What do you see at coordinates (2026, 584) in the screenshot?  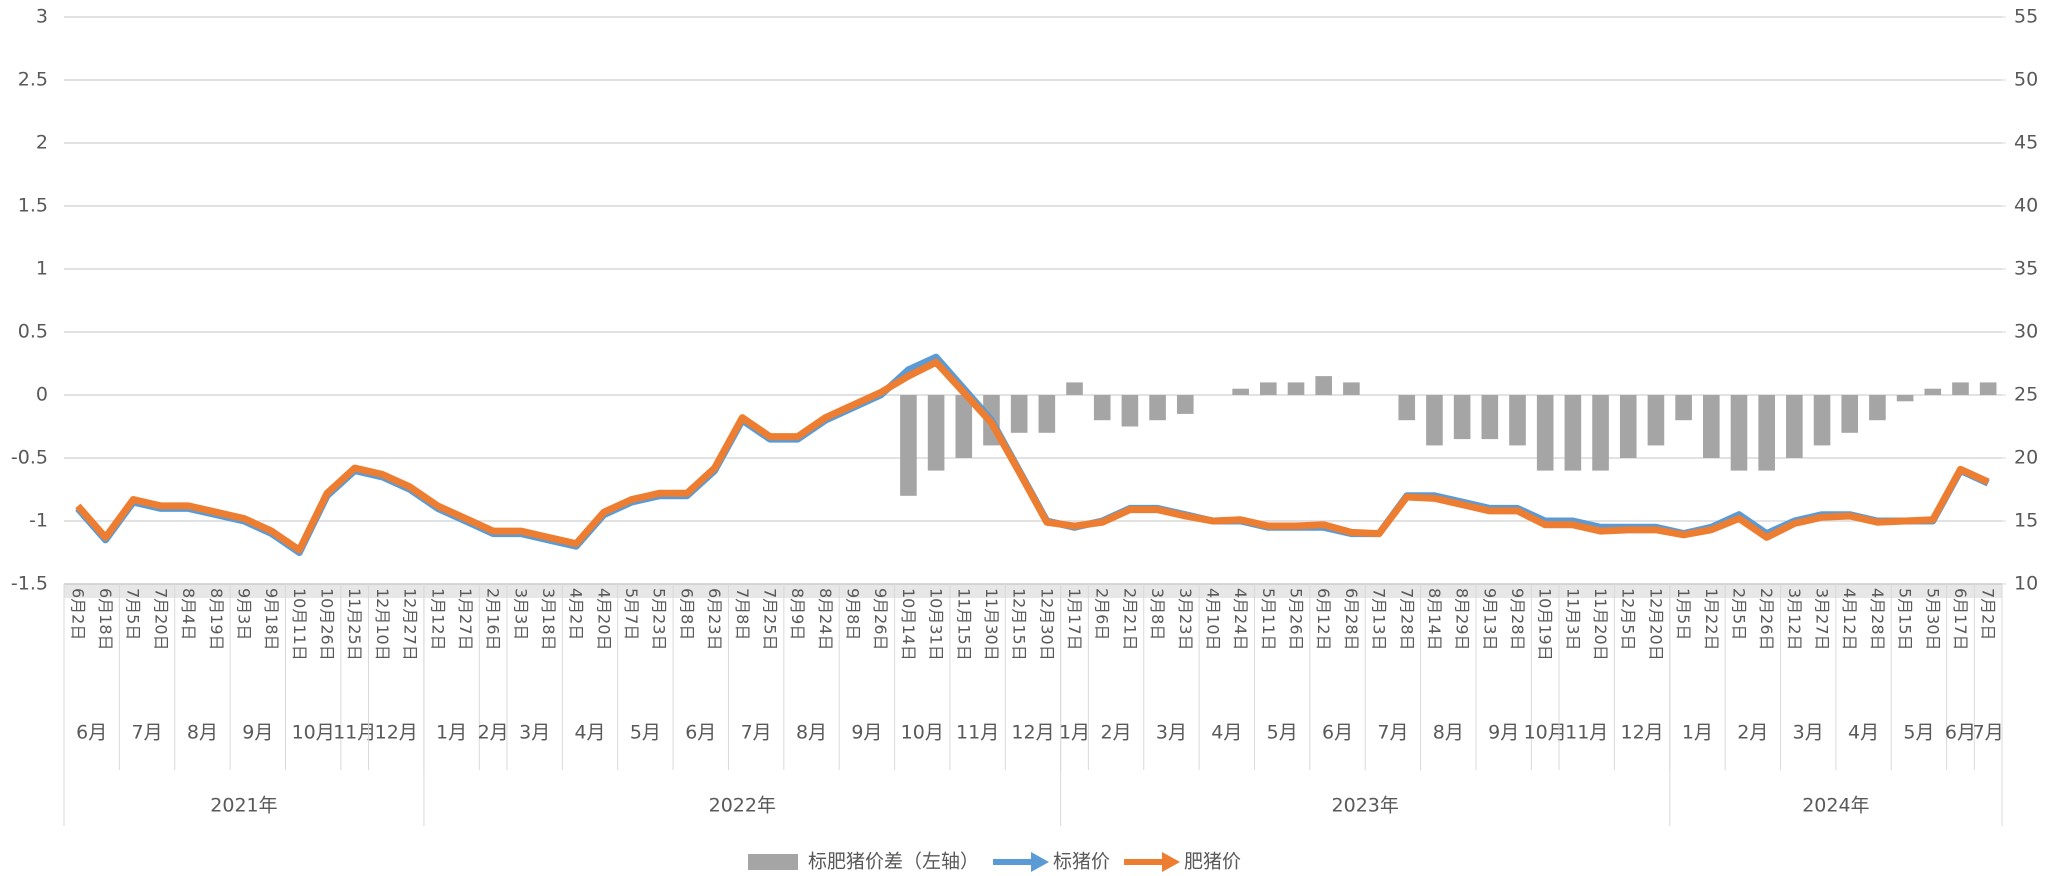 I see `y2-tick-label: 10` at bounding box center [2026, 584].